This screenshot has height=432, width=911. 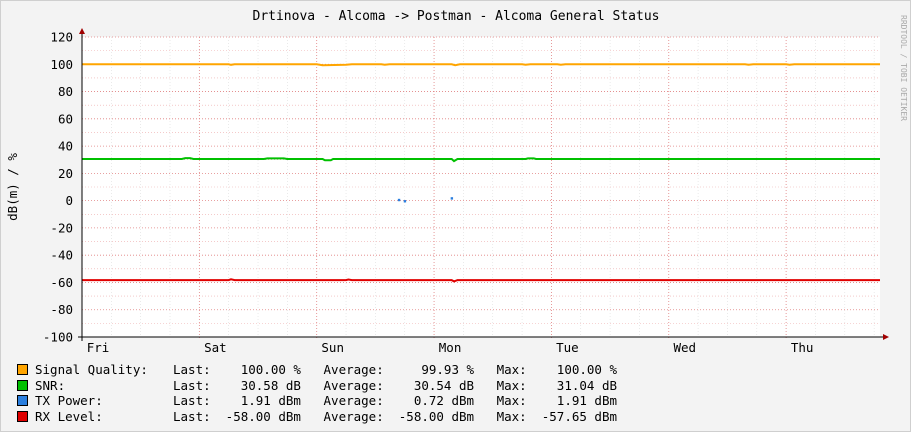 What do you see at coordinates (98, 347) in the screenshot?
I see `x-tick-label: Fri` at bounding box center [98, 347].